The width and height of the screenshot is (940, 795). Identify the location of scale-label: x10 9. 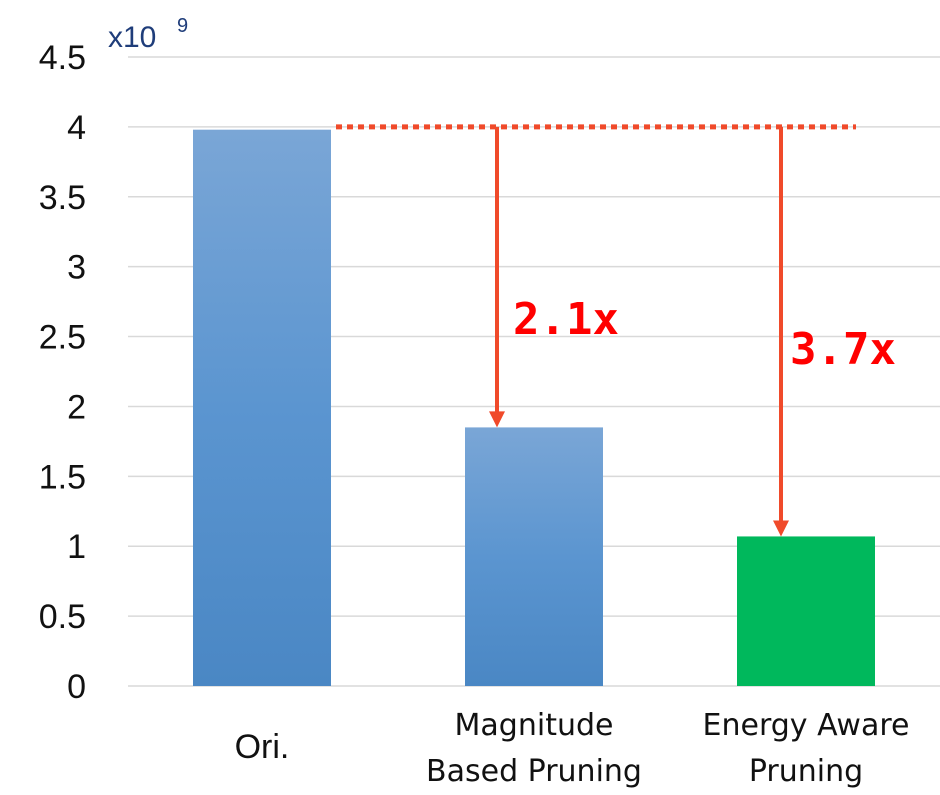
(148, 34).